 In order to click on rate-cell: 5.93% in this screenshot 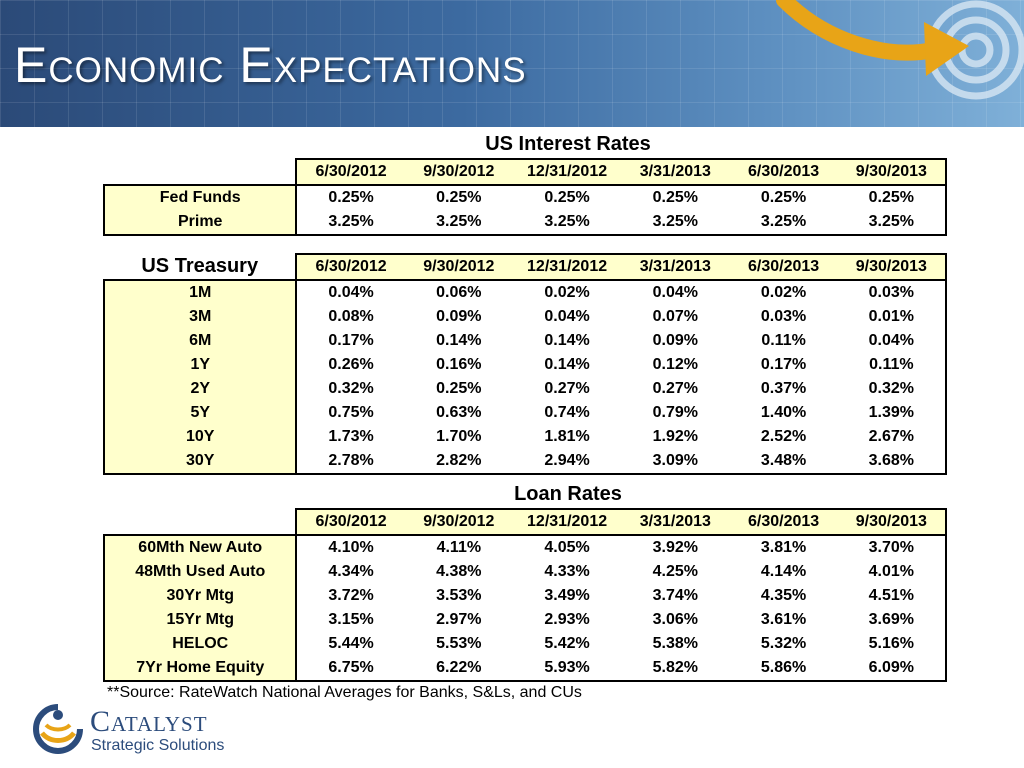, I will do `click(567, 667)`.